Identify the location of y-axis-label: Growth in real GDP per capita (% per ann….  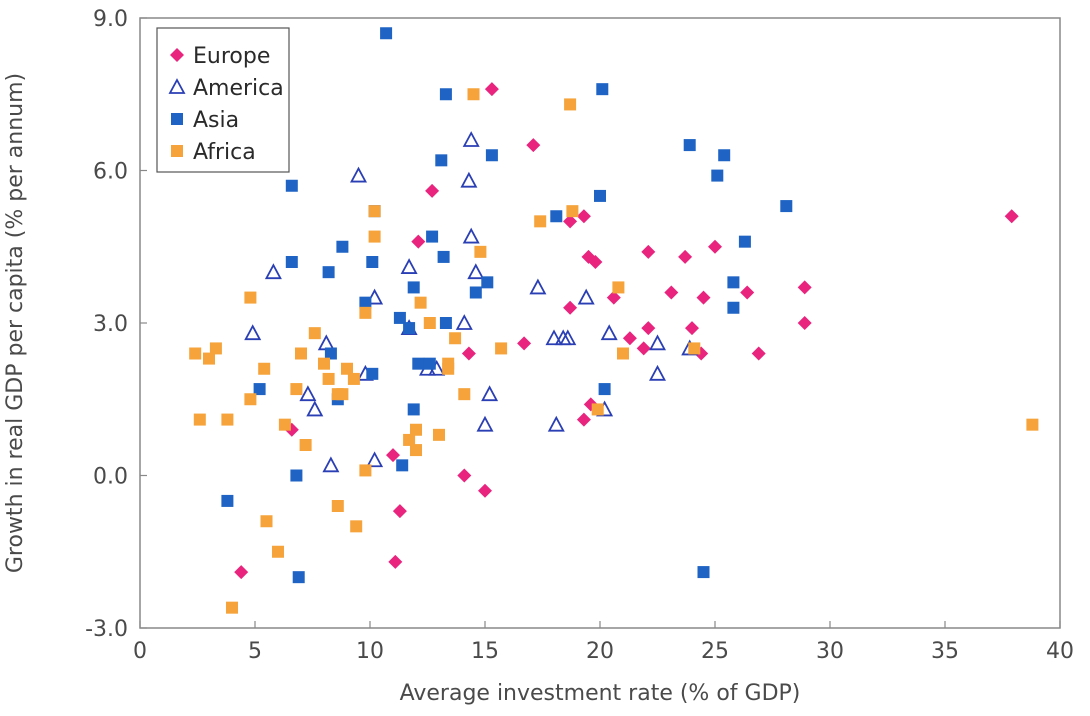
(15, 323).